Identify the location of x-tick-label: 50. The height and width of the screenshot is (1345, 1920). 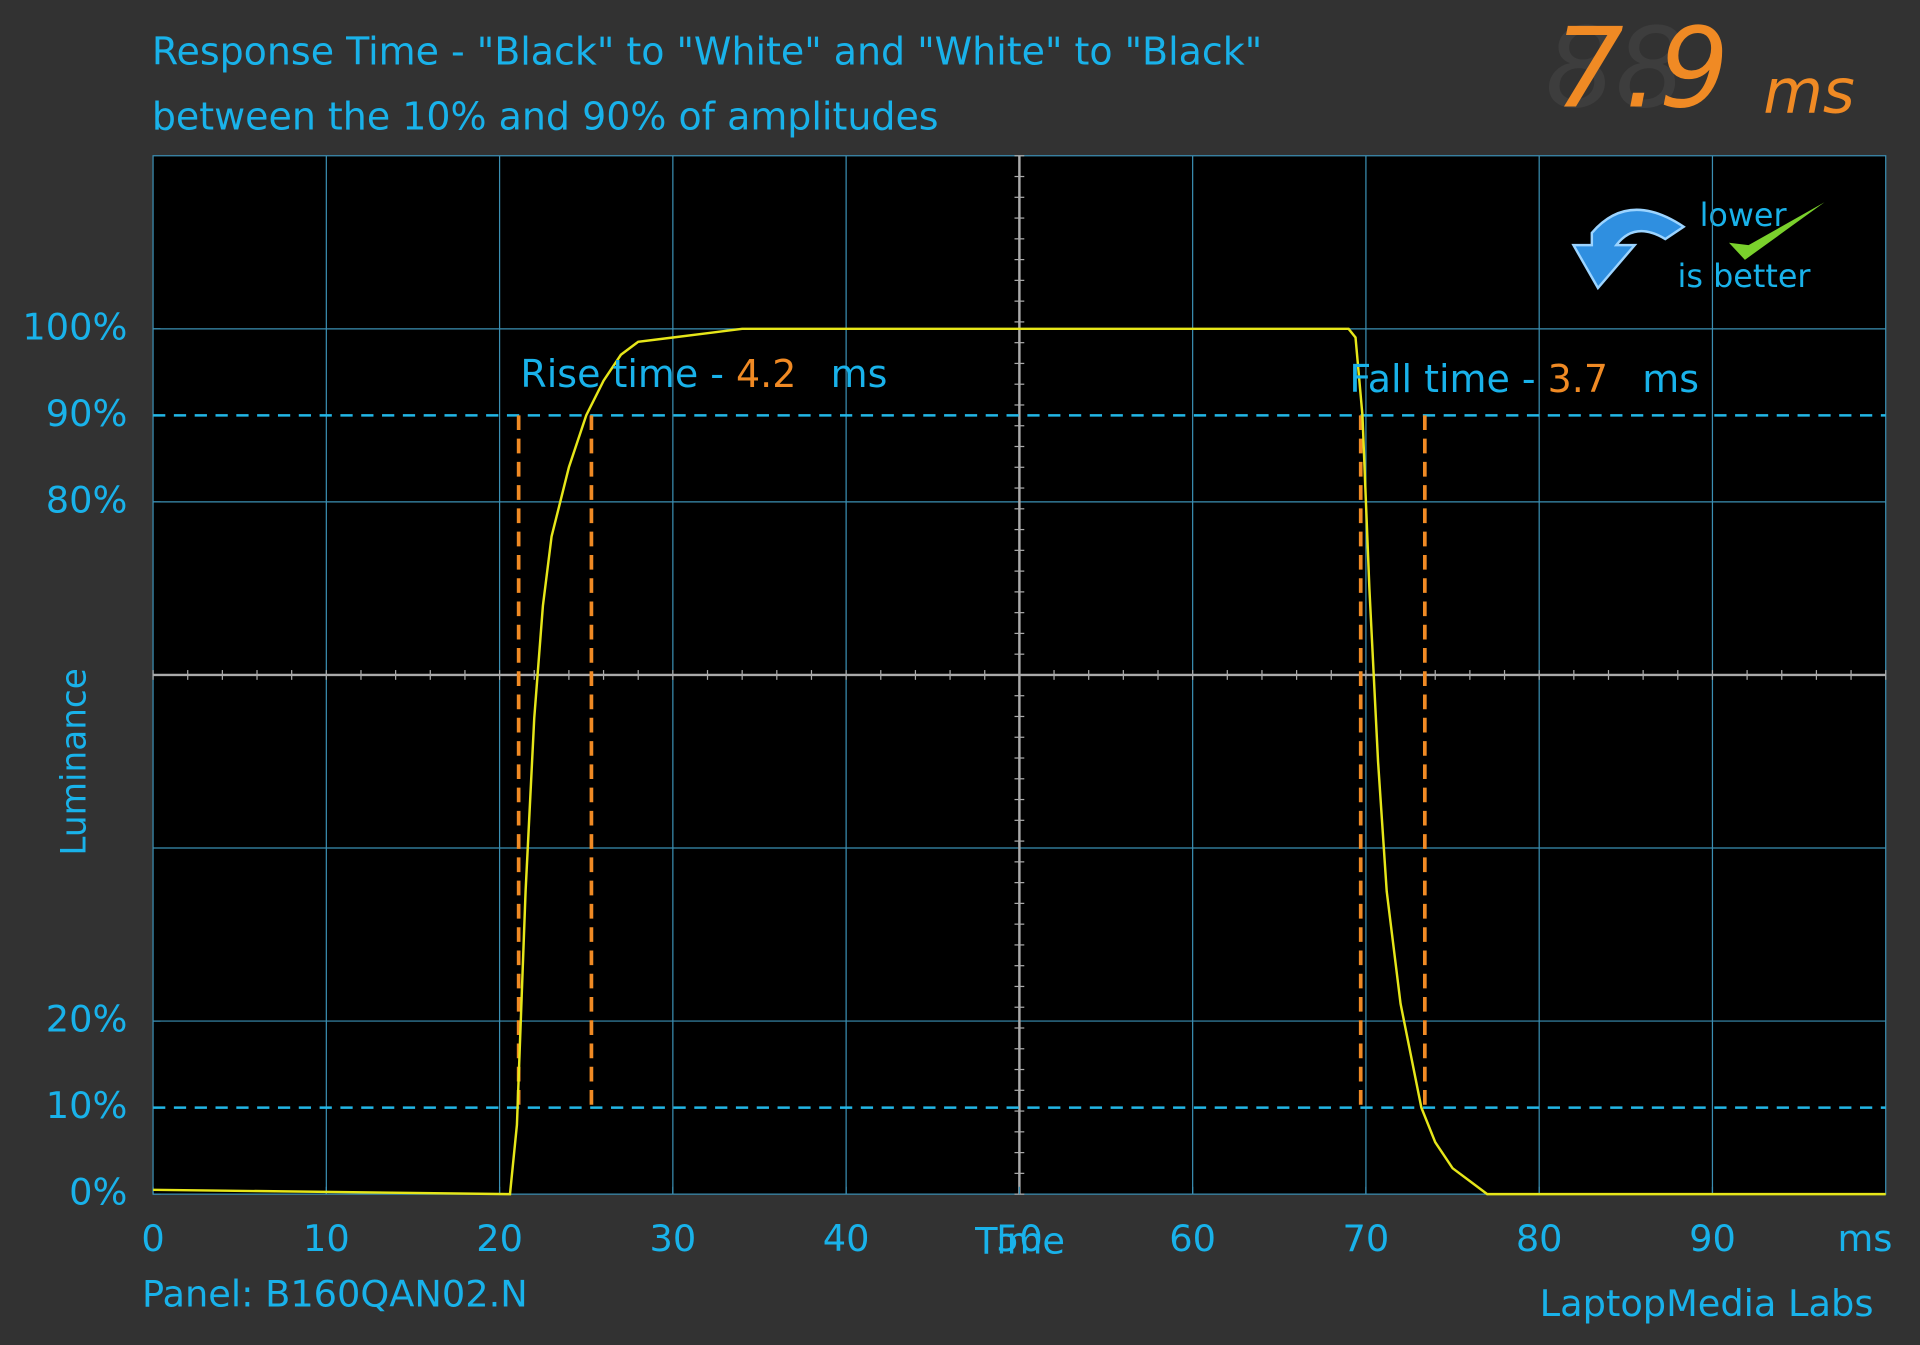
(1019, 1238).